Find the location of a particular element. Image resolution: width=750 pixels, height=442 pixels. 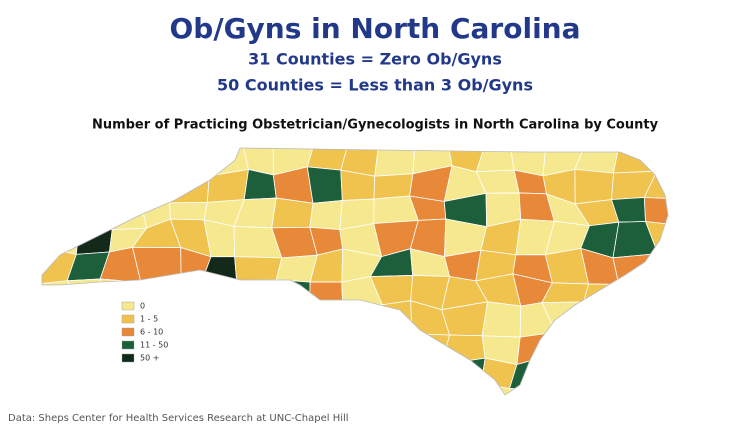

legend-label: 0 is located at coordinates (142, 306).